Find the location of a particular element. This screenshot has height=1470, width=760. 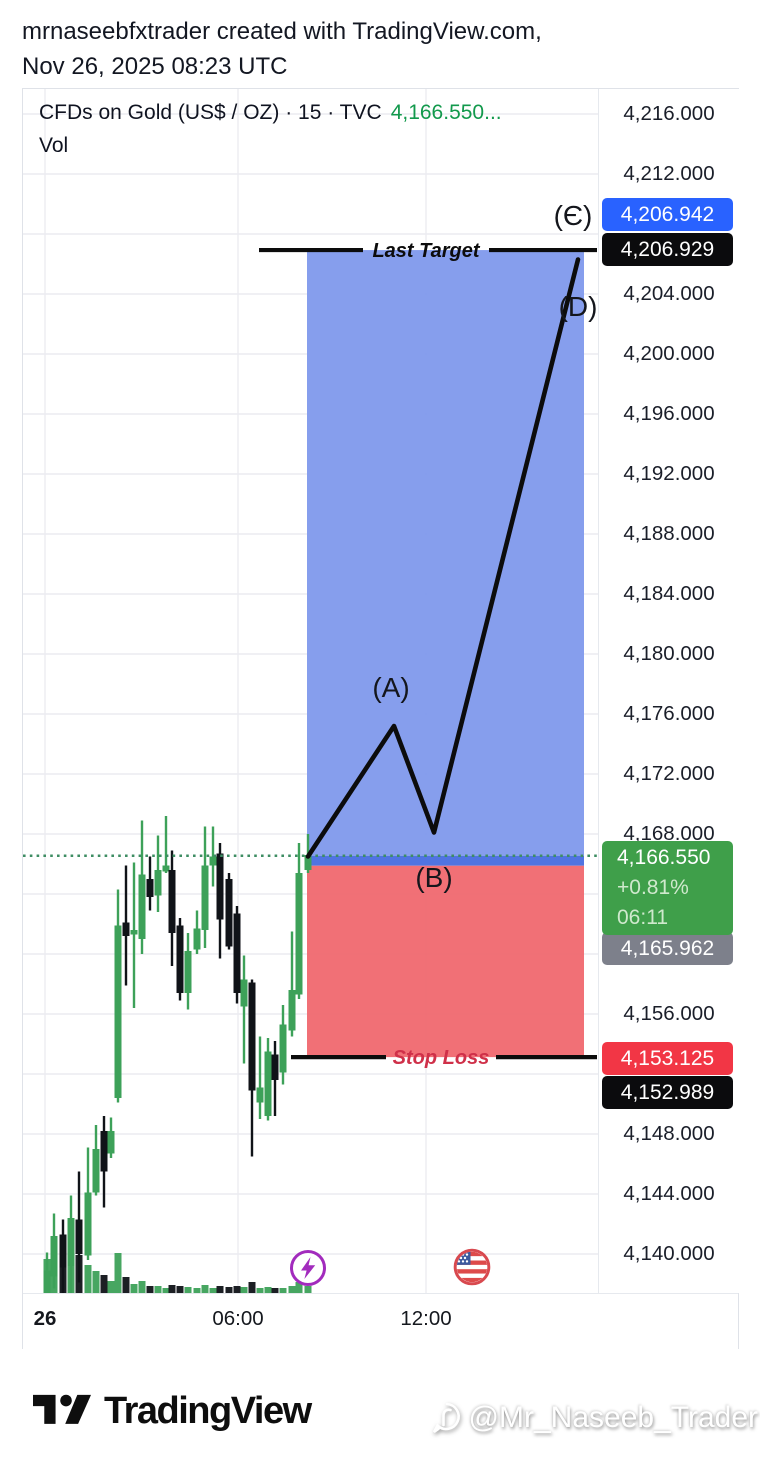

wave-label: (A) is located at coordinates (390, 687).